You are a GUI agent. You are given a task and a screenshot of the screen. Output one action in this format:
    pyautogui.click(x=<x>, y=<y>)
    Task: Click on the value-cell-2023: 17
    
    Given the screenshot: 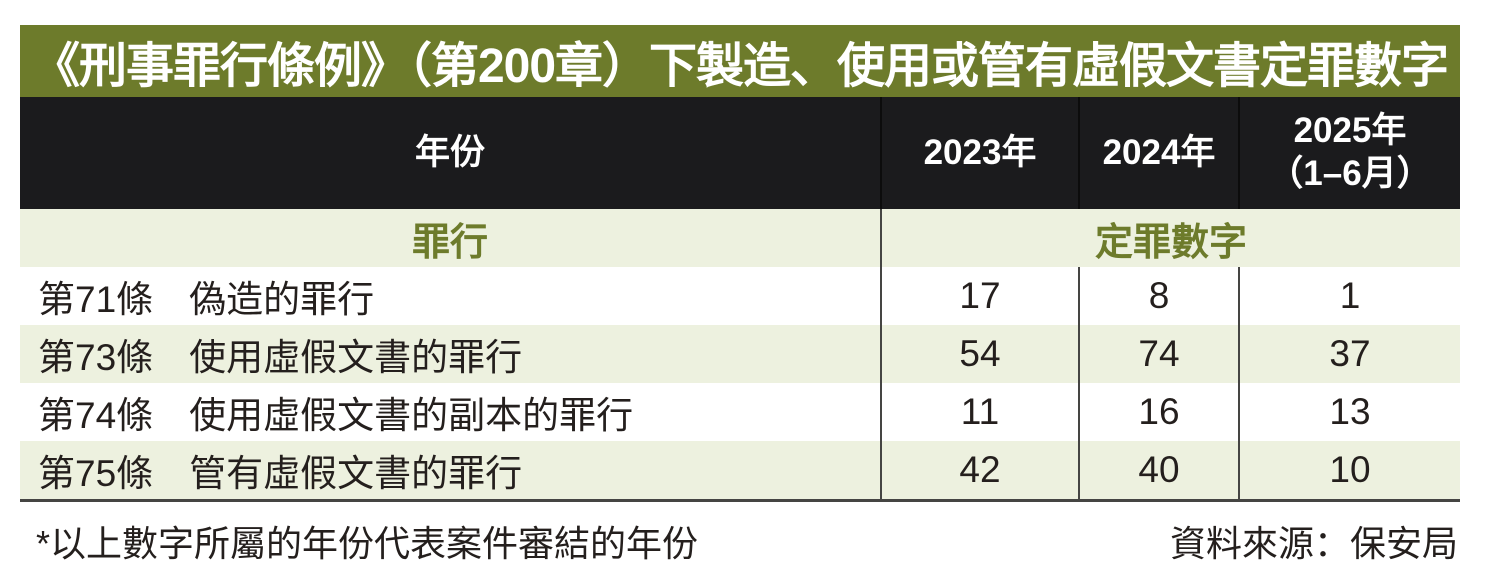 What is the action you would take?
    pyautogui.click(x=979, y=296)
    